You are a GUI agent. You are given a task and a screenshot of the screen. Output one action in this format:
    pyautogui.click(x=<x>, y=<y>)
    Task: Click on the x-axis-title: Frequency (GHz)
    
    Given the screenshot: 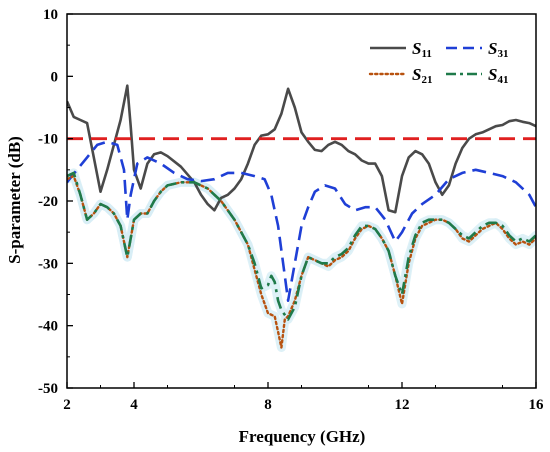 What is the action you would take?
    pyautogui.click(x=302, y=436)
    